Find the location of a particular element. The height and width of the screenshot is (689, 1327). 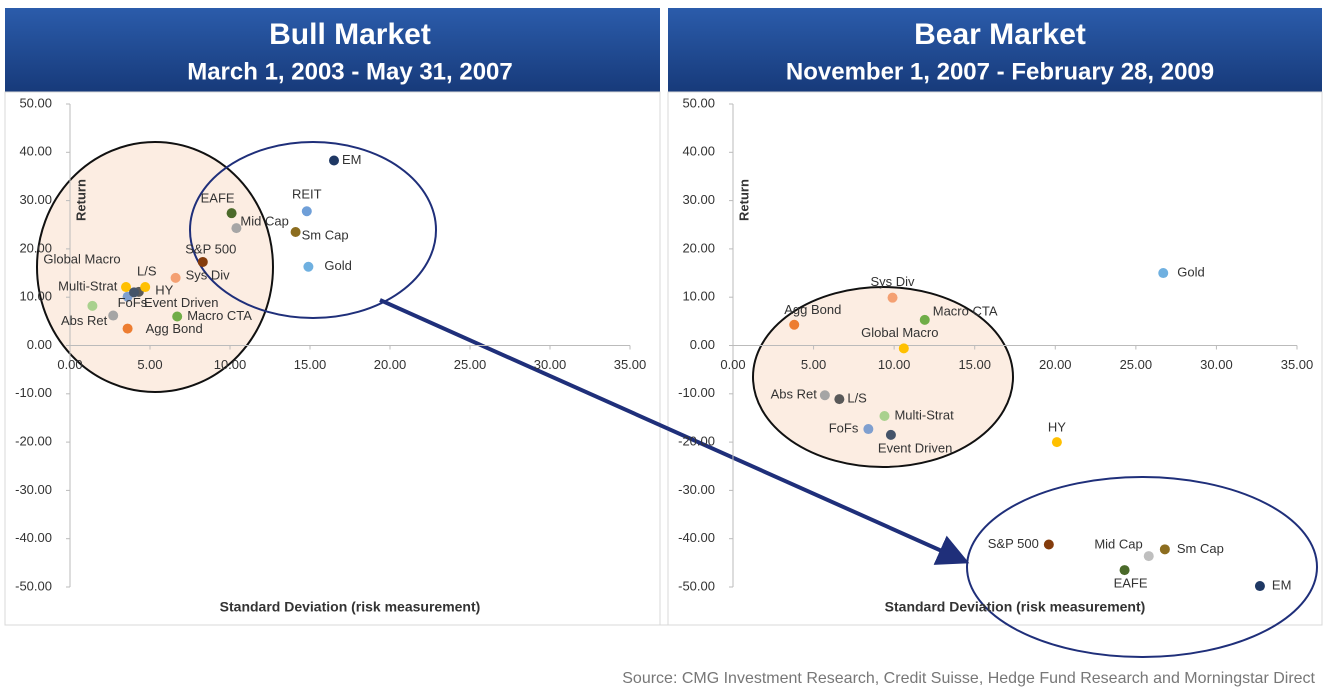

x-tick-label: 25.00 is located at coordinates (470, 364).